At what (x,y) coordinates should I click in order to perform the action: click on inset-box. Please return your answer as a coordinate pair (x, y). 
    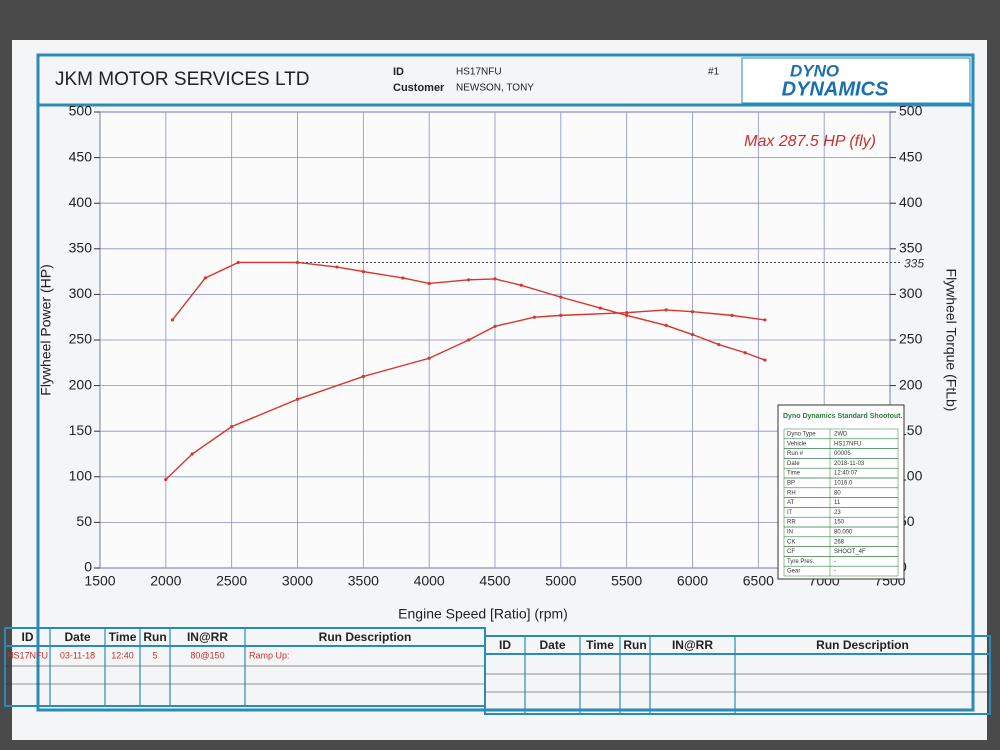
    Looking at the image, I should click on (841, 492).